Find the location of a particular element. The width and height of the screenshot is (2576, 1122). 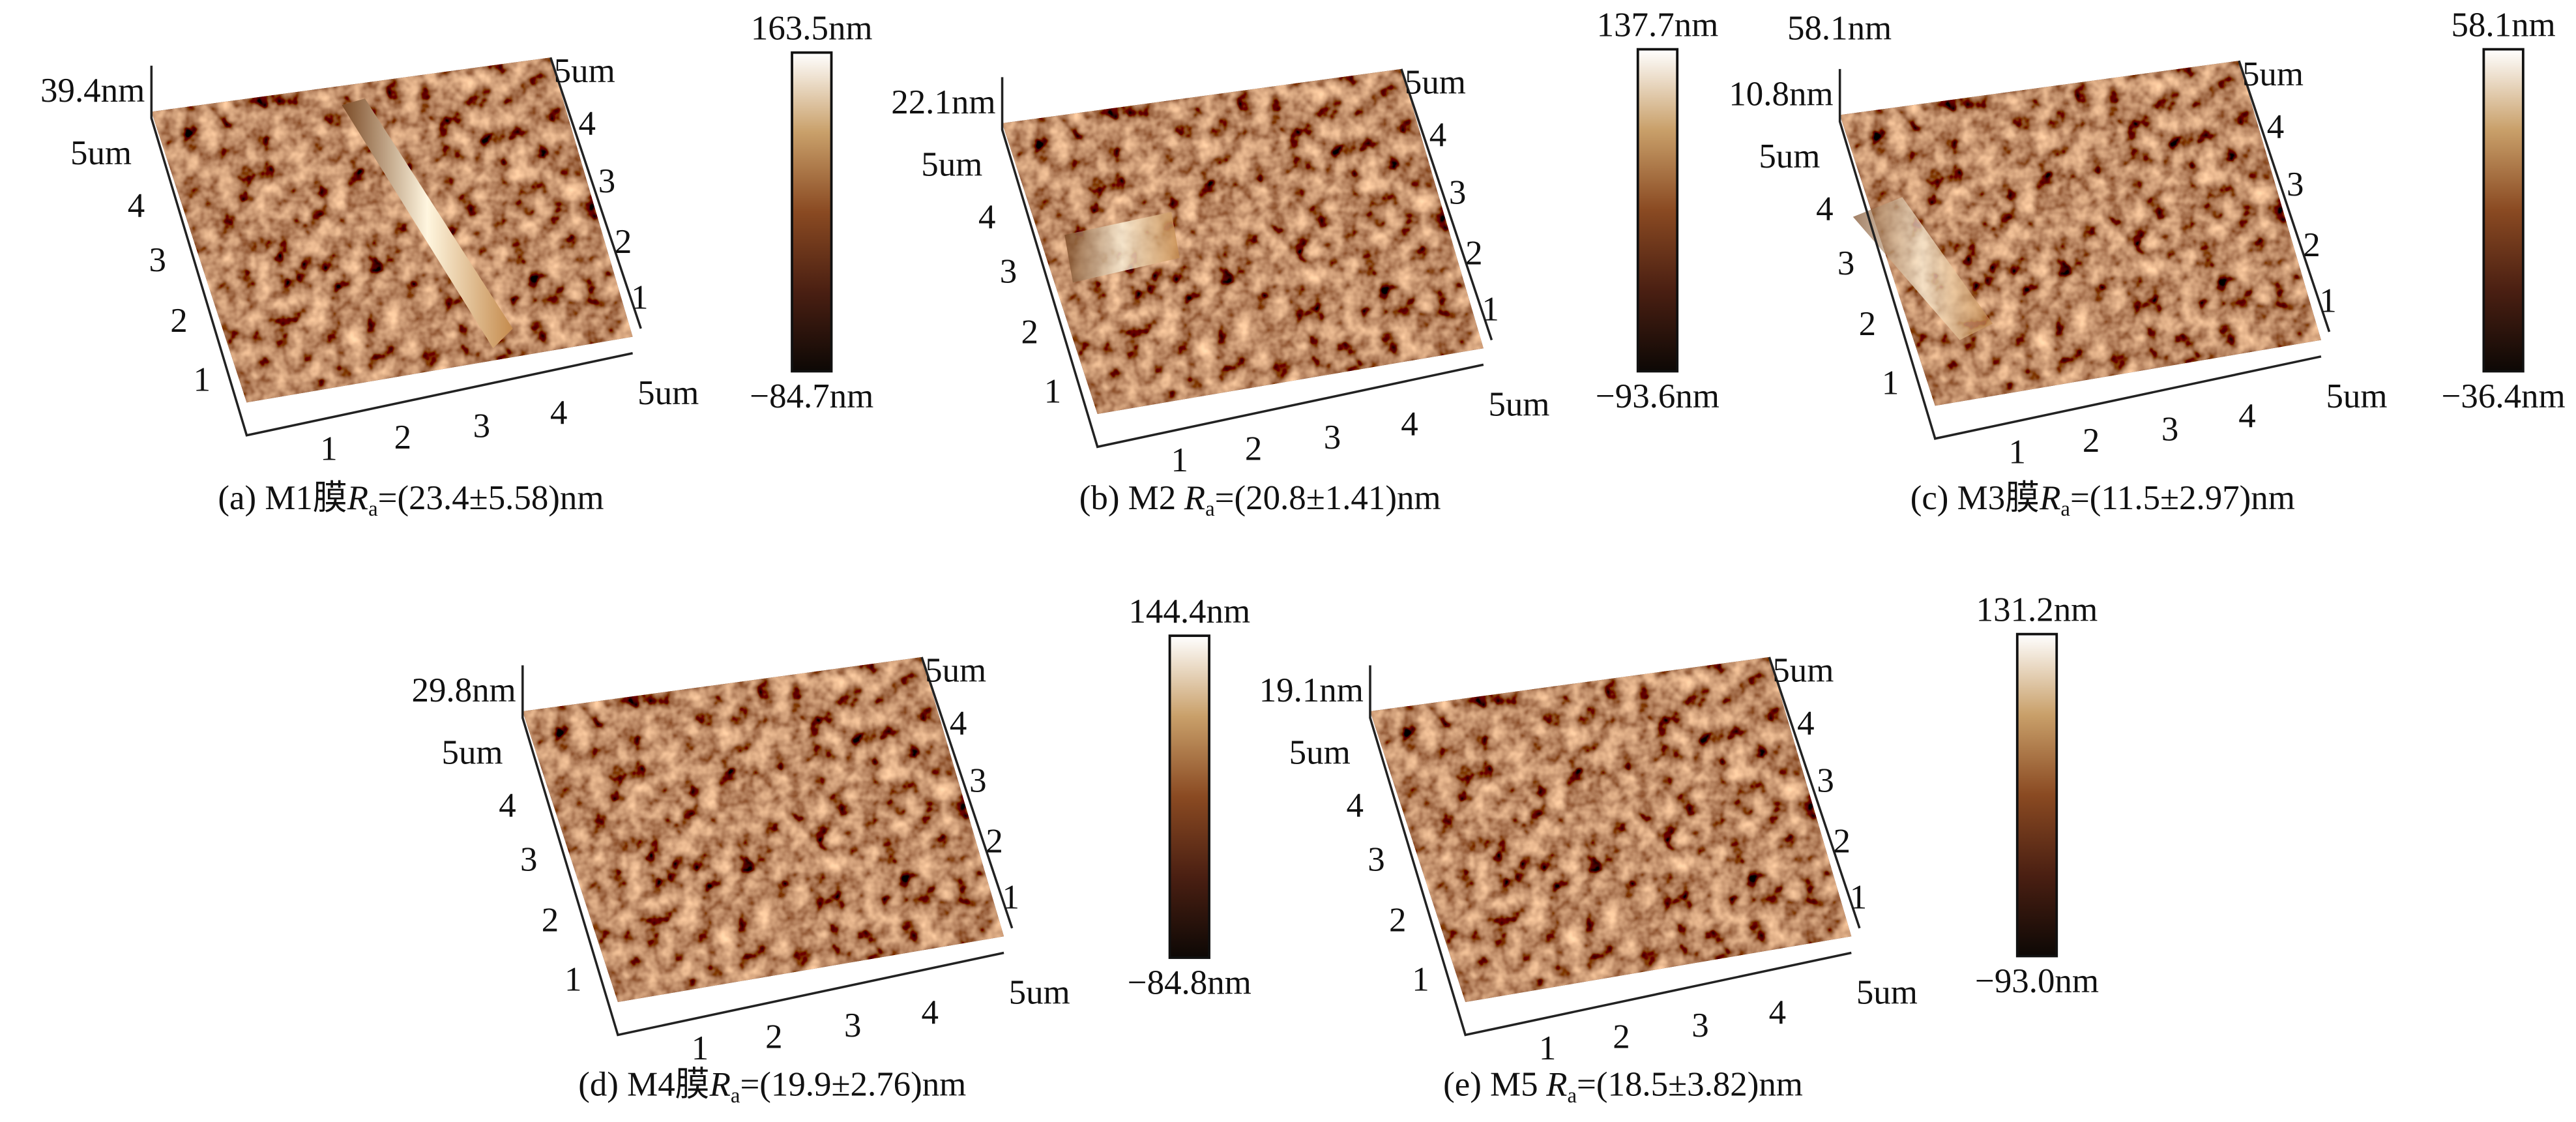

caption-label: (c) M3膜 is located at coordinates (1975, 498).